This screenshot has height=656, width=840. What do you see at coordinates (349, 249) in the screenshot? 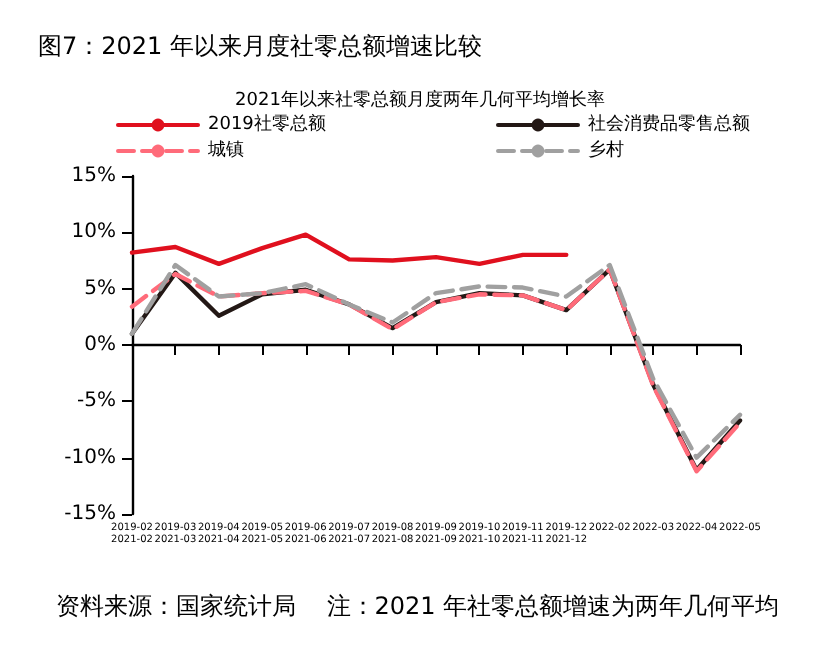
I see `line-series` at bounding box center [349, 249].